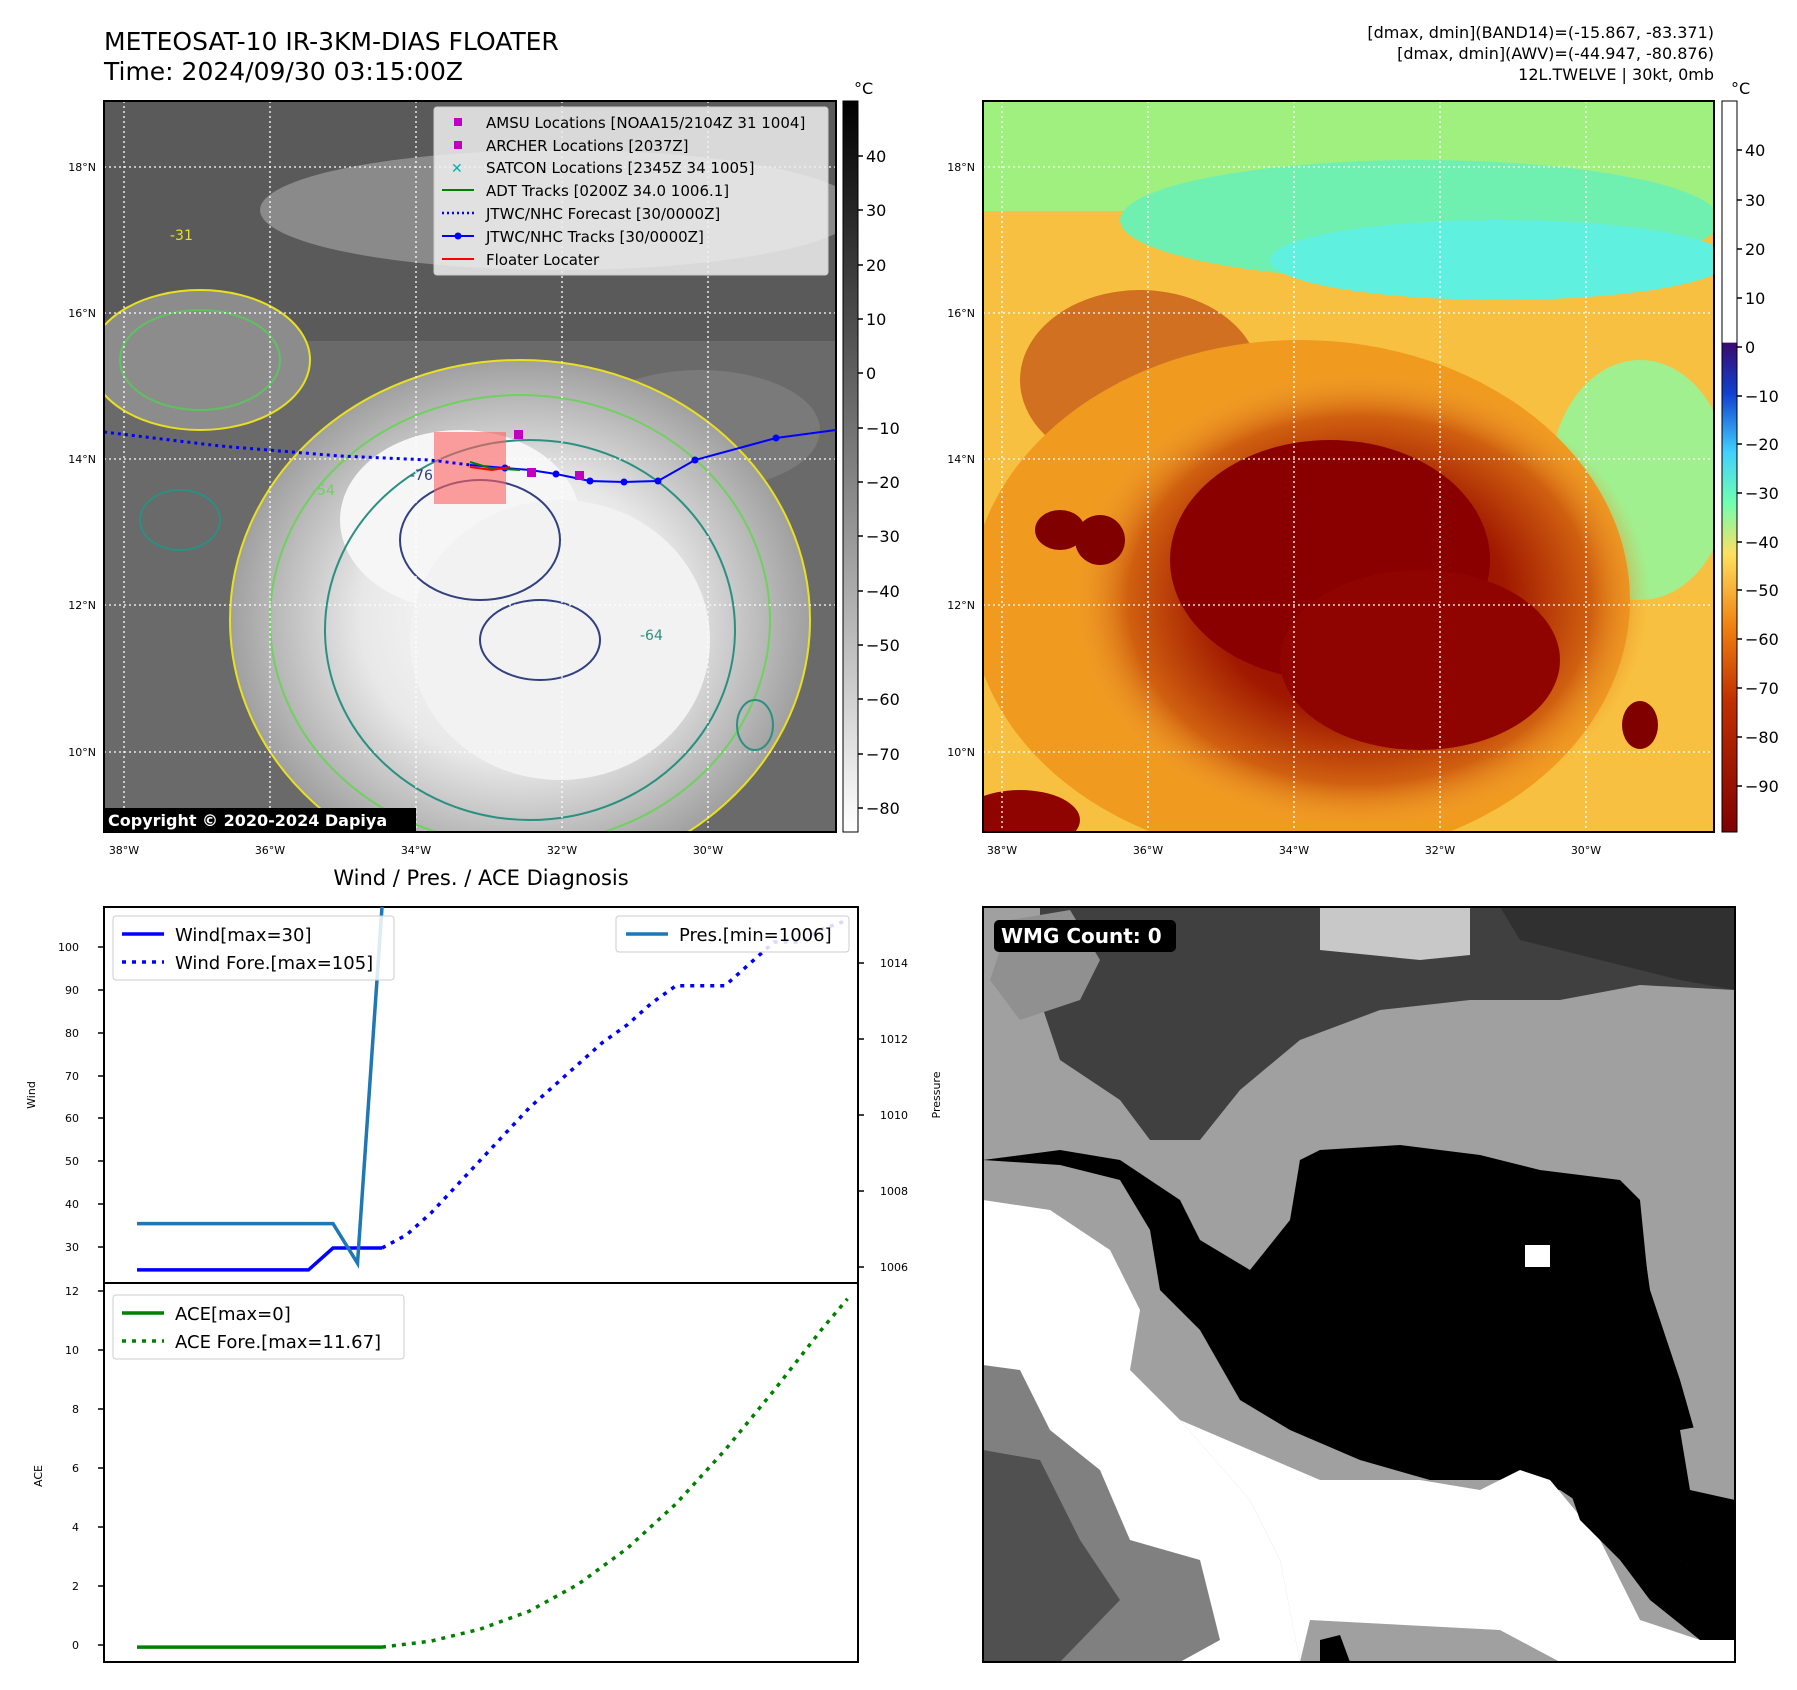  Describe the element at coordinates (863, 88) in the screenshot. I see `ir-colorbar-unit: °C` at that location.